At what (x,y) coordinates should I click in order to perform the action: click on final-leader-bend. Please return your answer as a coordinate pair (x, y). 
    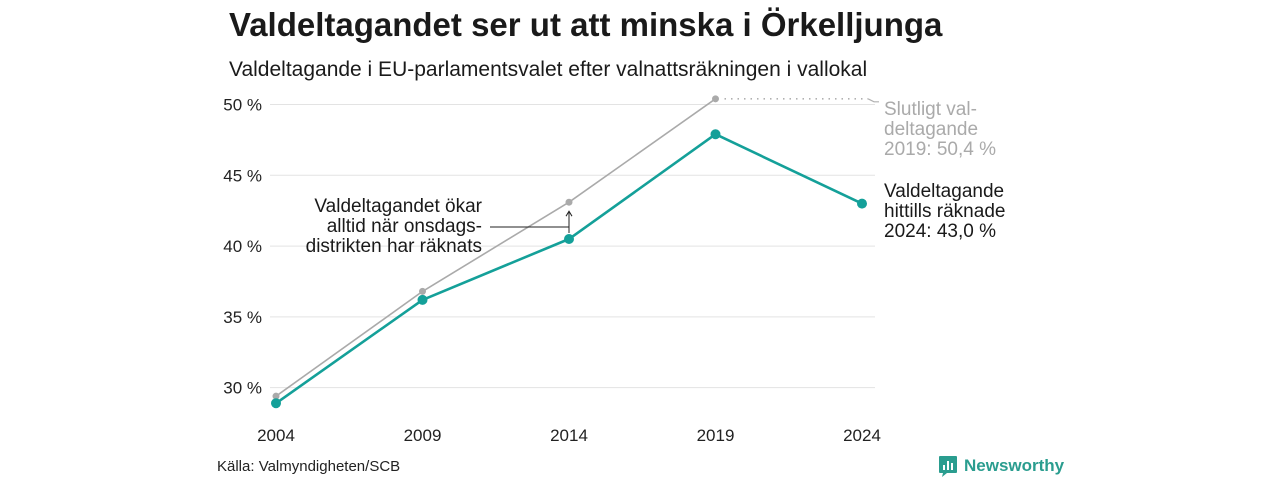
    Looking at the image, I should click on (873, 100).